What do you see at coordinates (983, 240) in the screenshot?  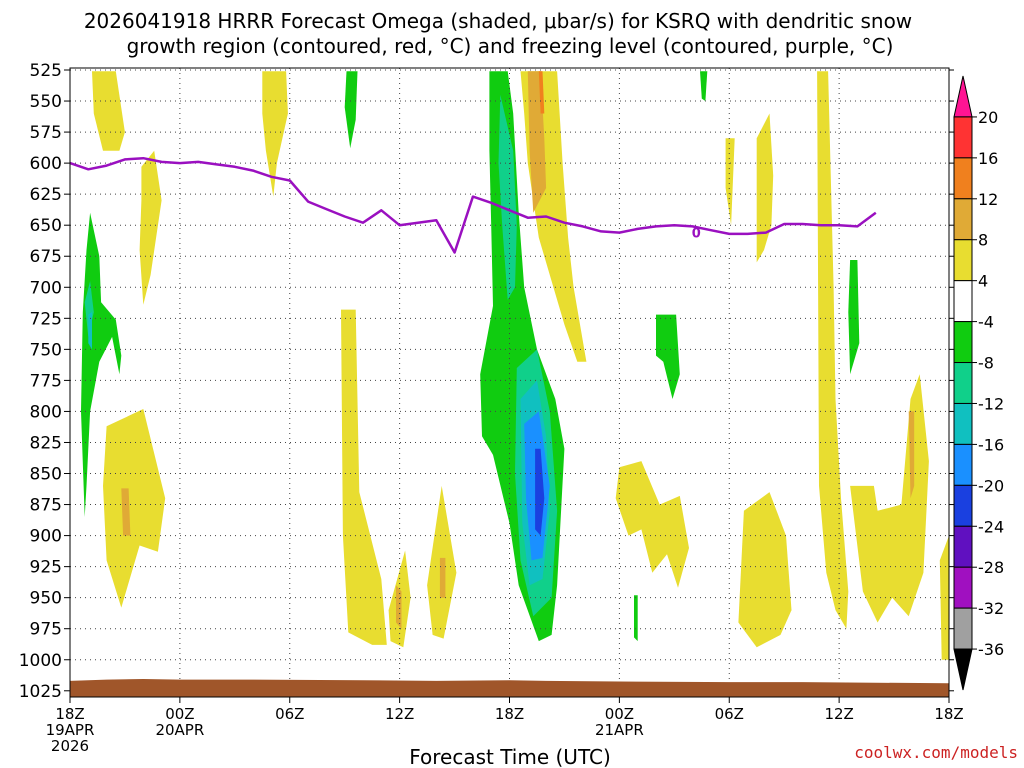 I see `colorbar-label-3: 8` at bounding box center [983, 240].